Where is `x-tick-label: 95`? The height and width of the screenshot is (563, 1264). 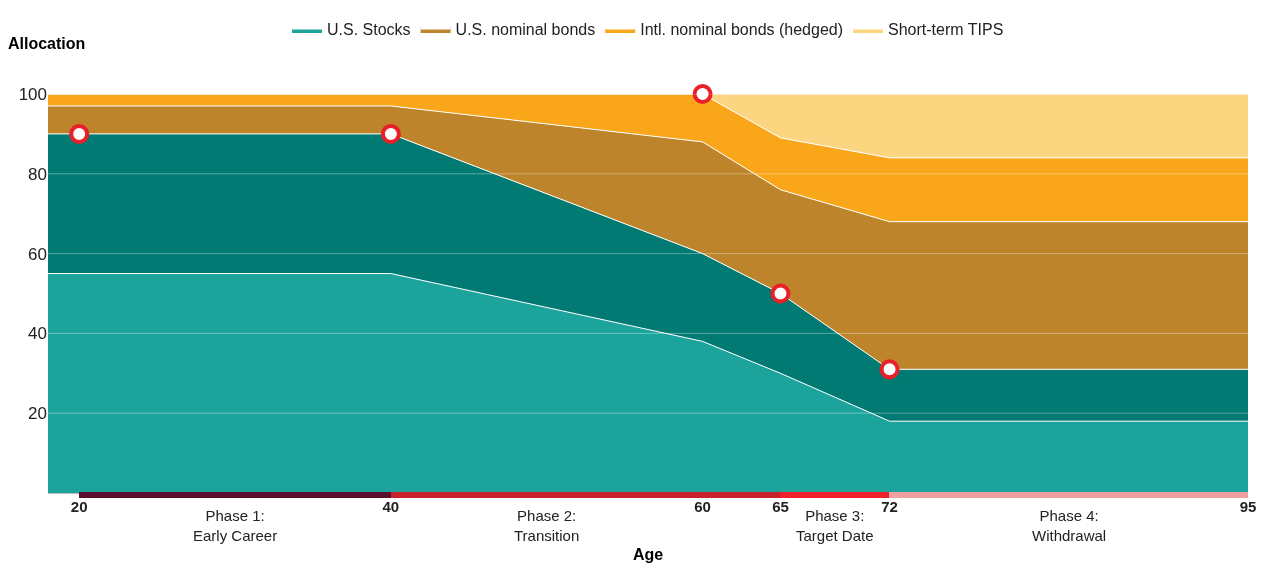 x-tick-label: 95 is located at coordinates (1248, 506).